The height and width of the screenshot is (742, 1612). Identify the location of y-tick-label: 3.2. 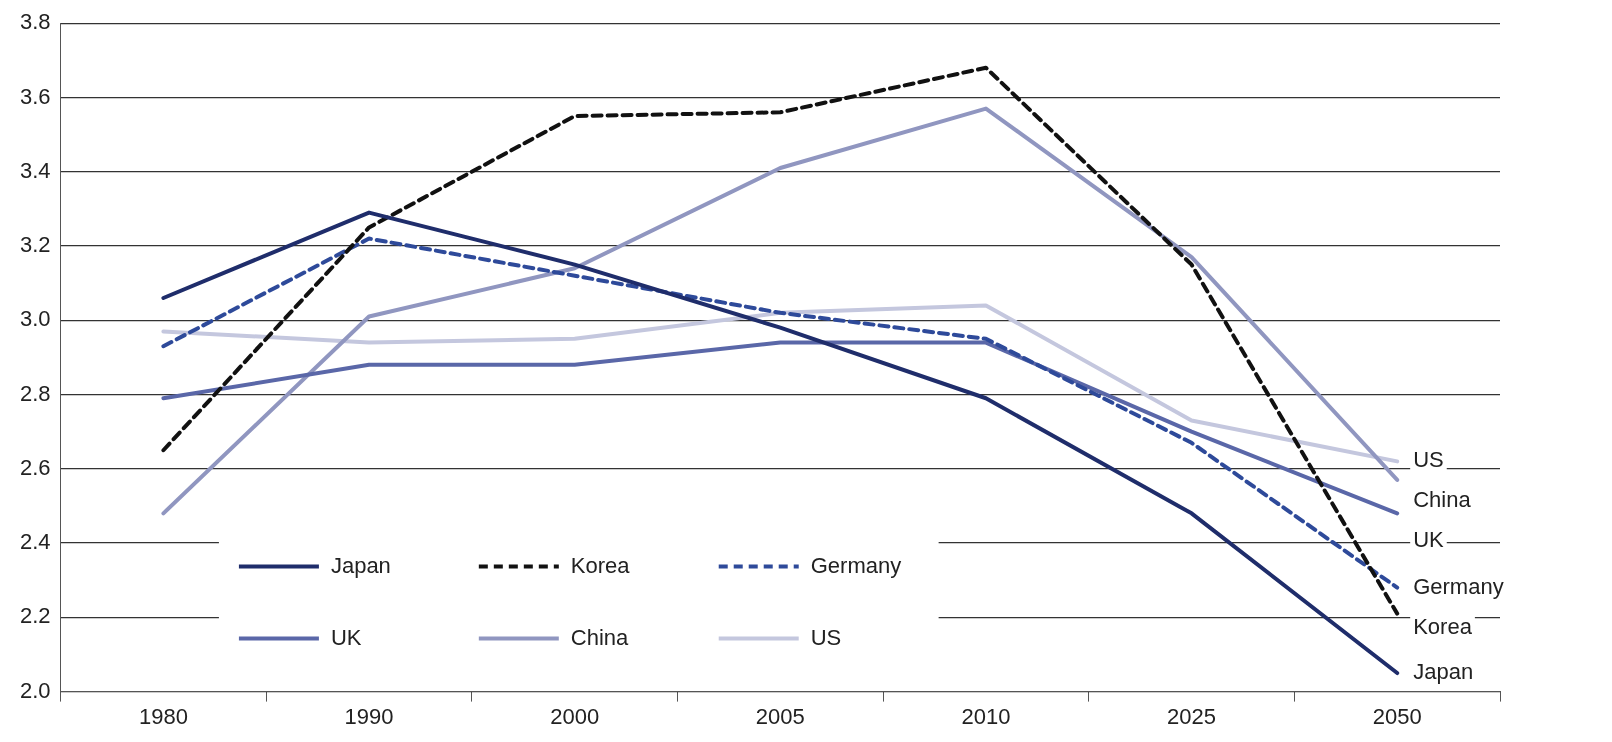
(35, 245).